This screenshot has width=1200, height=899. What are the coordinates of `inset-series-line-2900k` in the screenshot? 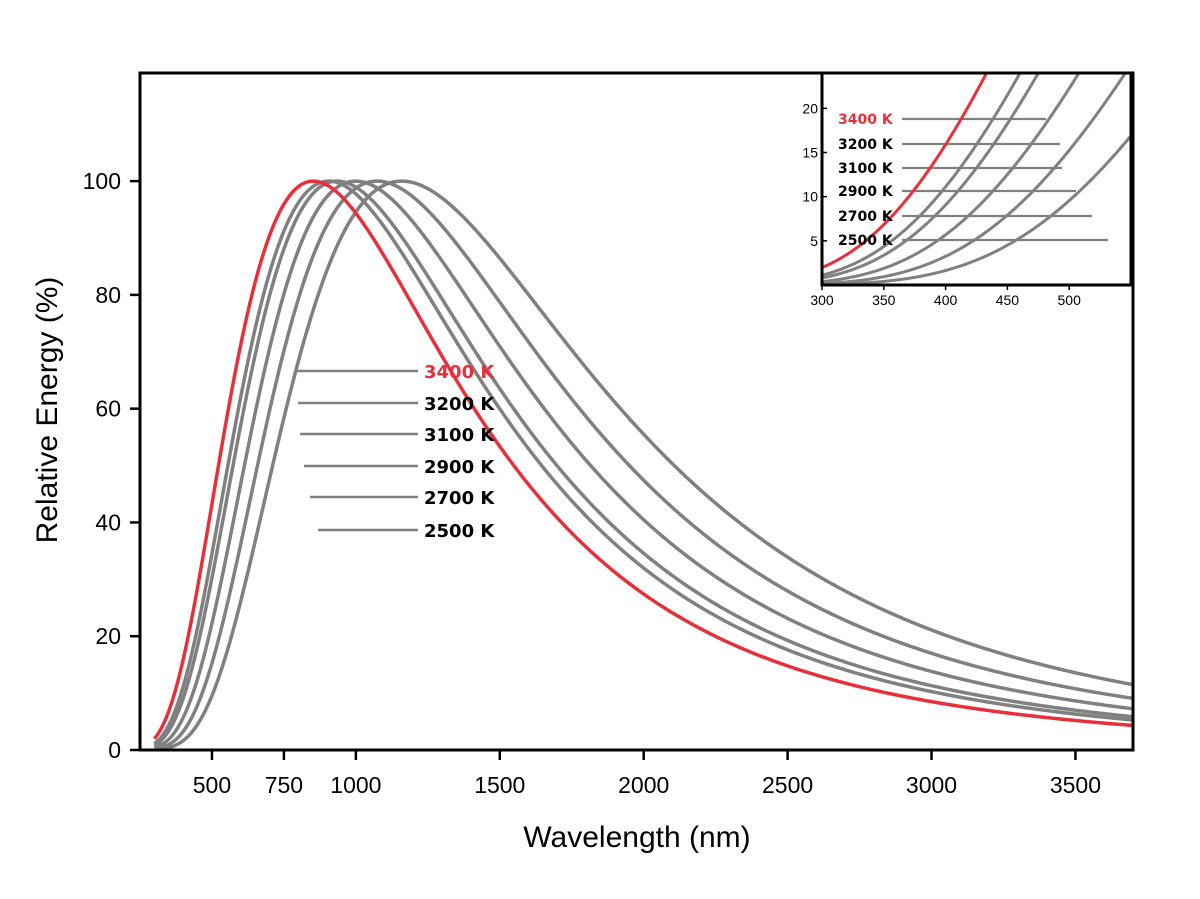 It's located at (951, 178).